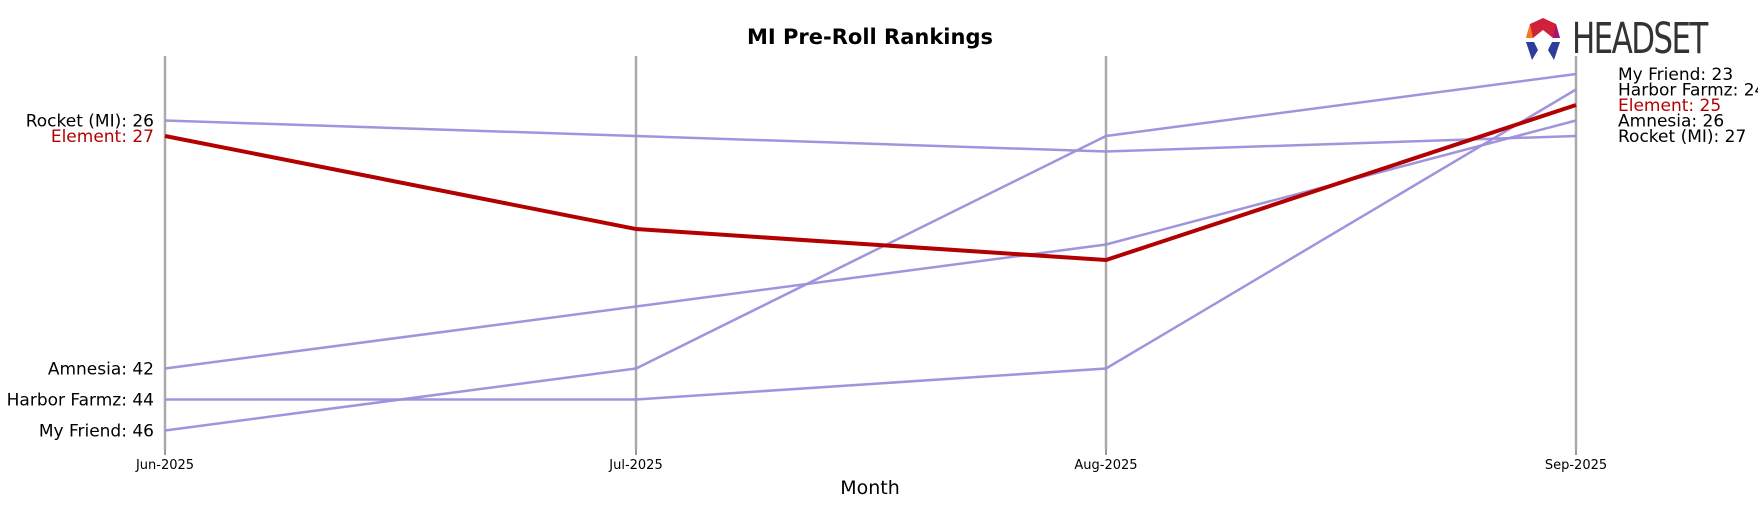 The image size is (1758, 507). Describe the element at coordinates (80, 401) in the screenshot. I see `start-label-harbor-farmz: Harbor Farmz: 44` at that location.